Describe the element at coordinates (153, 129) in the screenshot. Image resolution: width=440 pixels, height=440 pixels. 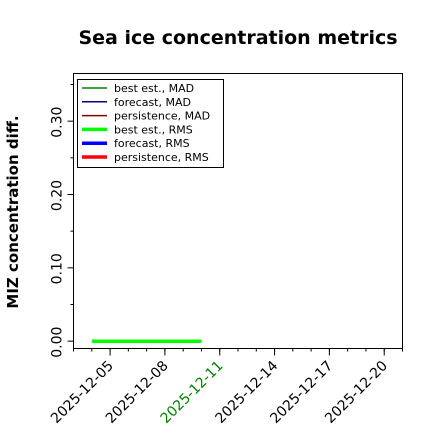
I see `legend-label-3: best est., RMS` at that location.